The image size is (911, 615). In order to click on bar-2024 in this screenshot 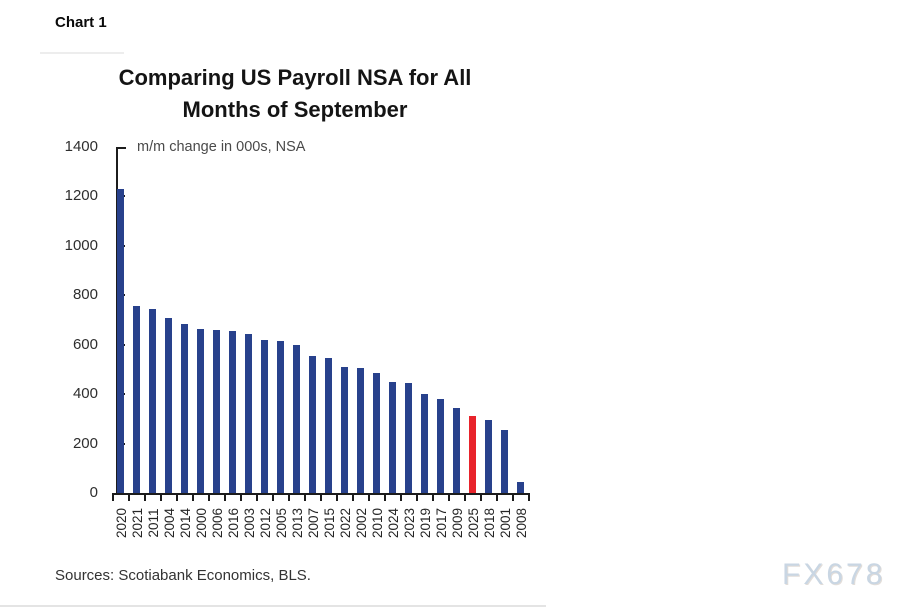, I will do `click(392, 437)`.